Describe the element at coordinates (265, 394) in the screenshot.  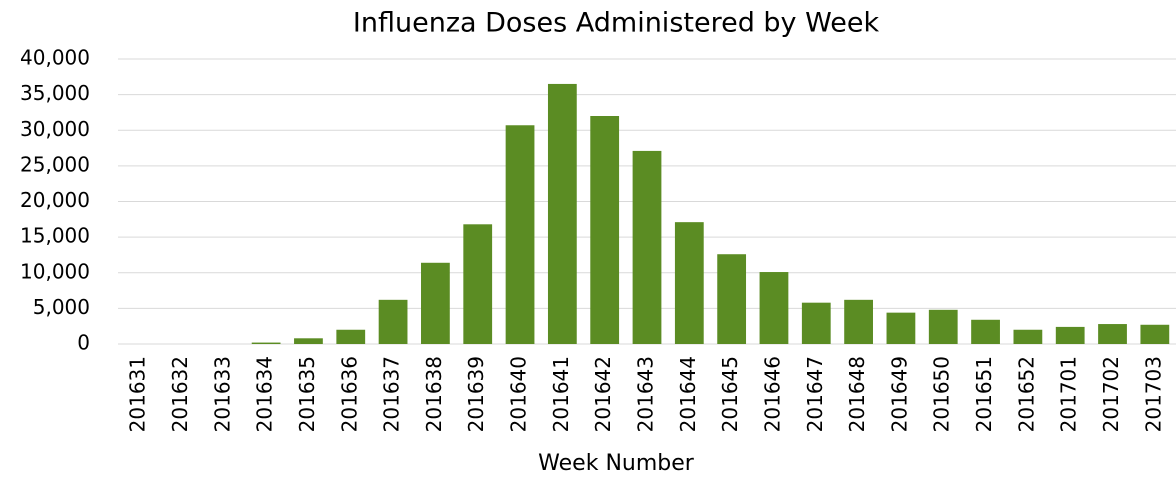
I see `x-tick-label: 201634` at that location.